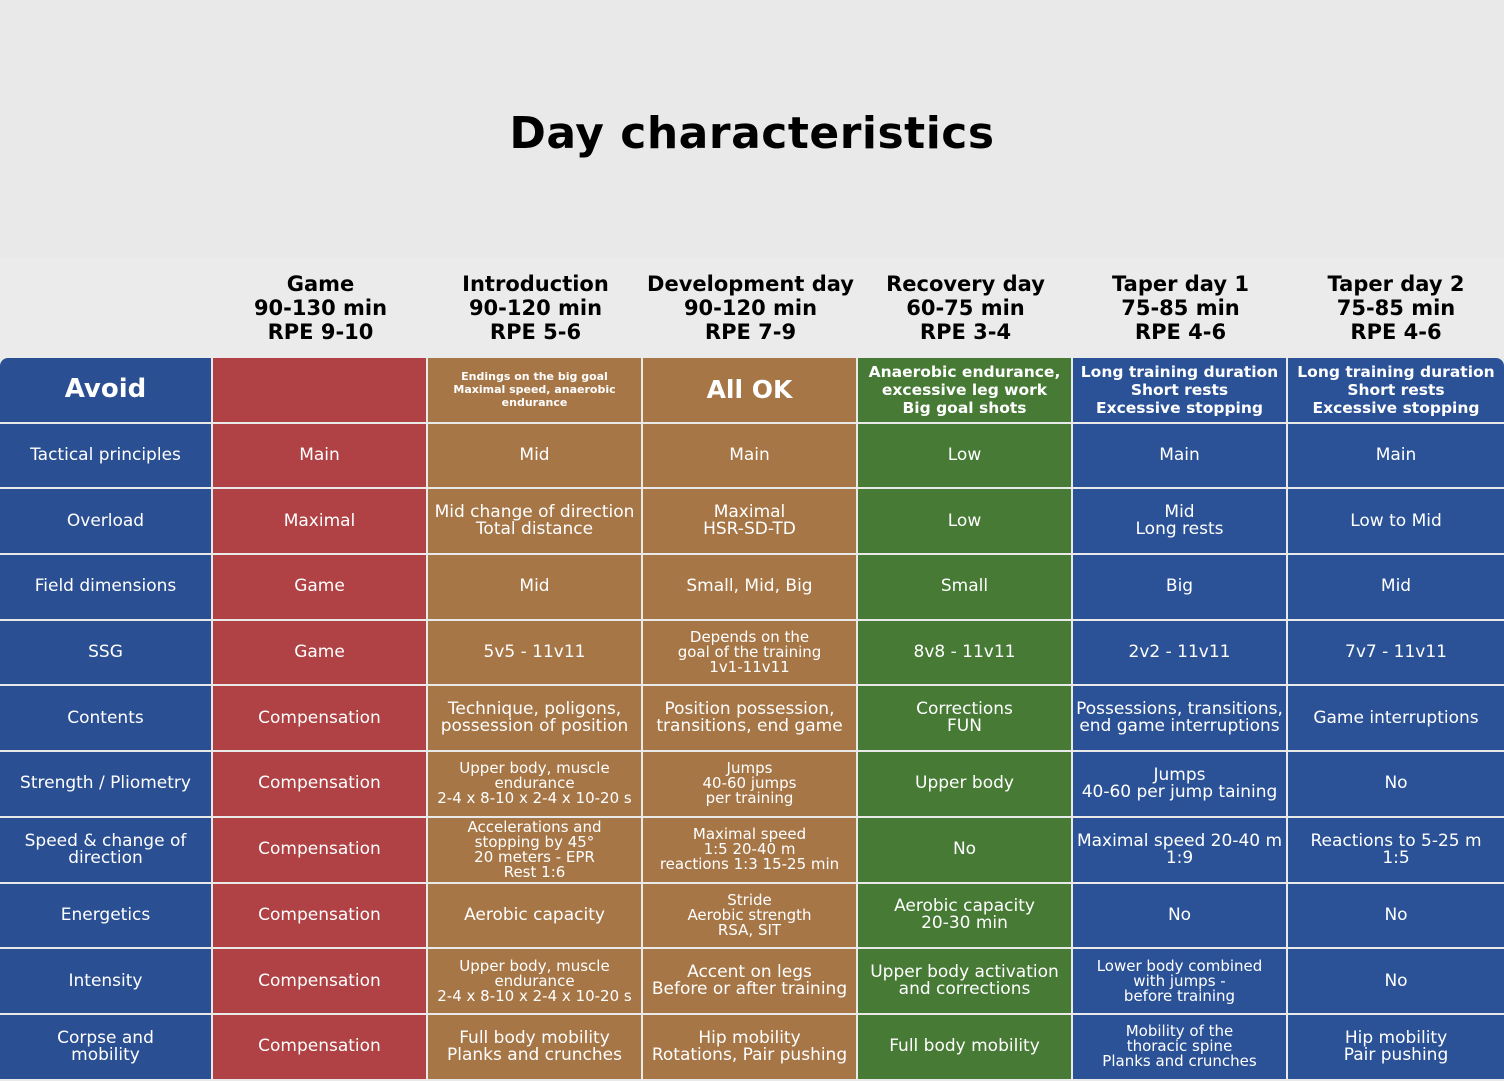 The image size is (1504, 1081). I want to click on cell-text-line: possession of position, so click(534, 726).